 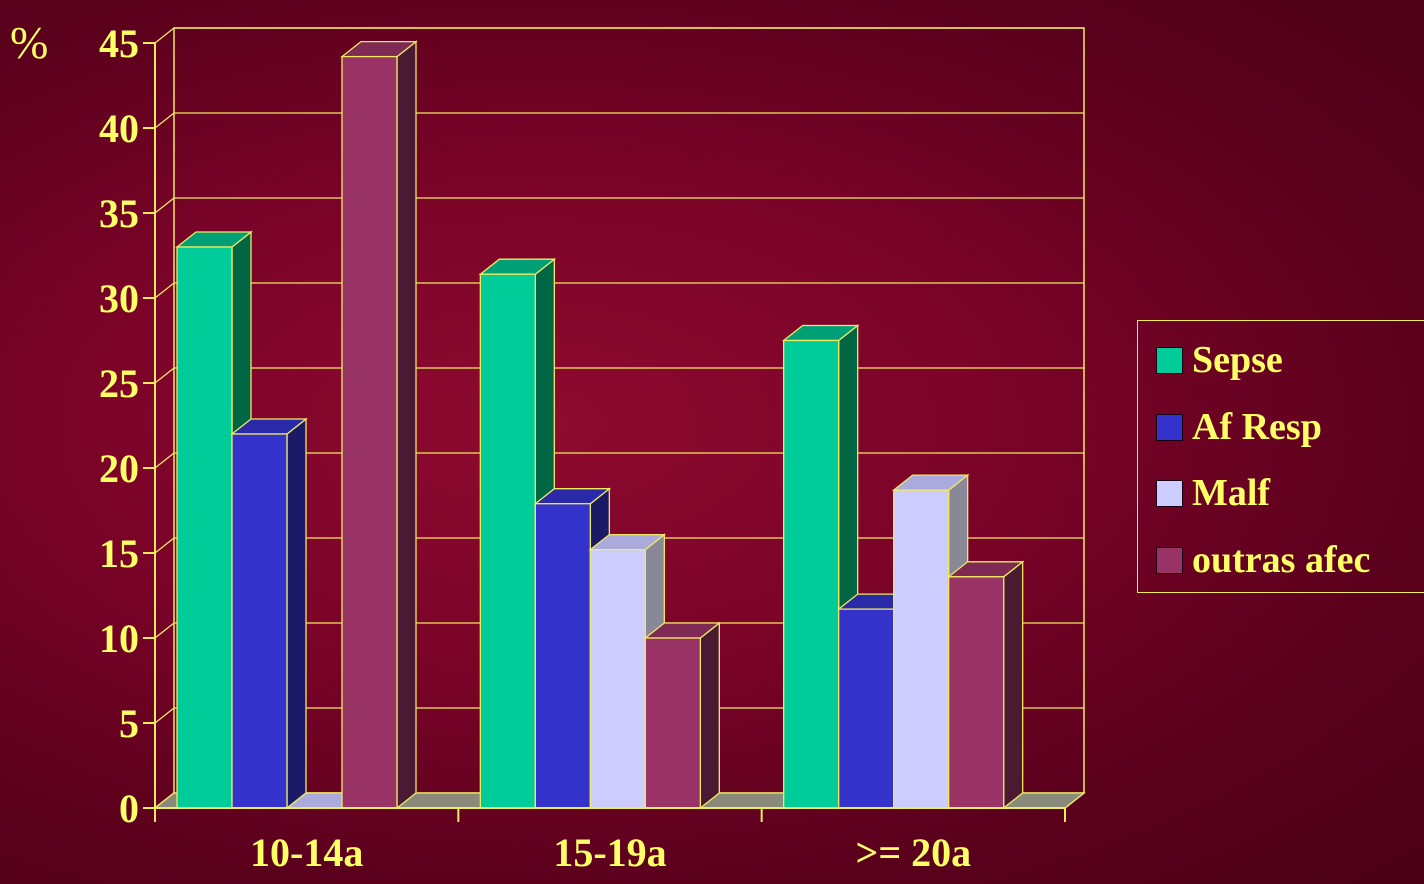 What do you see at coordinates (306, 852) in the screenshot?
I see `x-tick-label: 10-14a` at bounding box center [306, 852].